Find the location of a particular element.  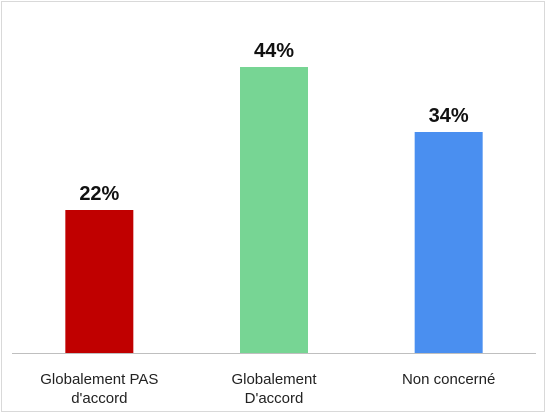

category-label-1: Globalement D'accord is located at coordinates (274, 389).